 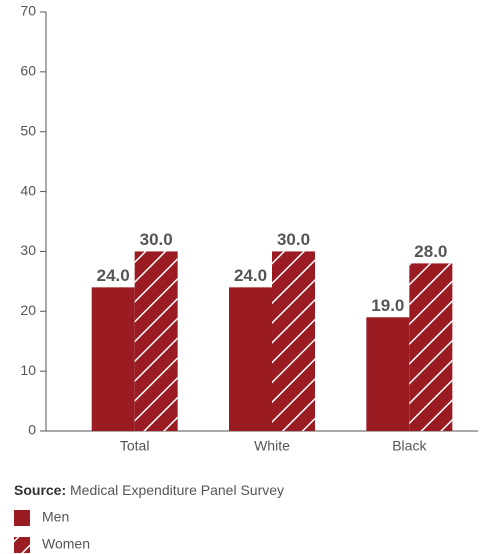 I want to click on y-tick-label: 30, so click(x=28, y=250).